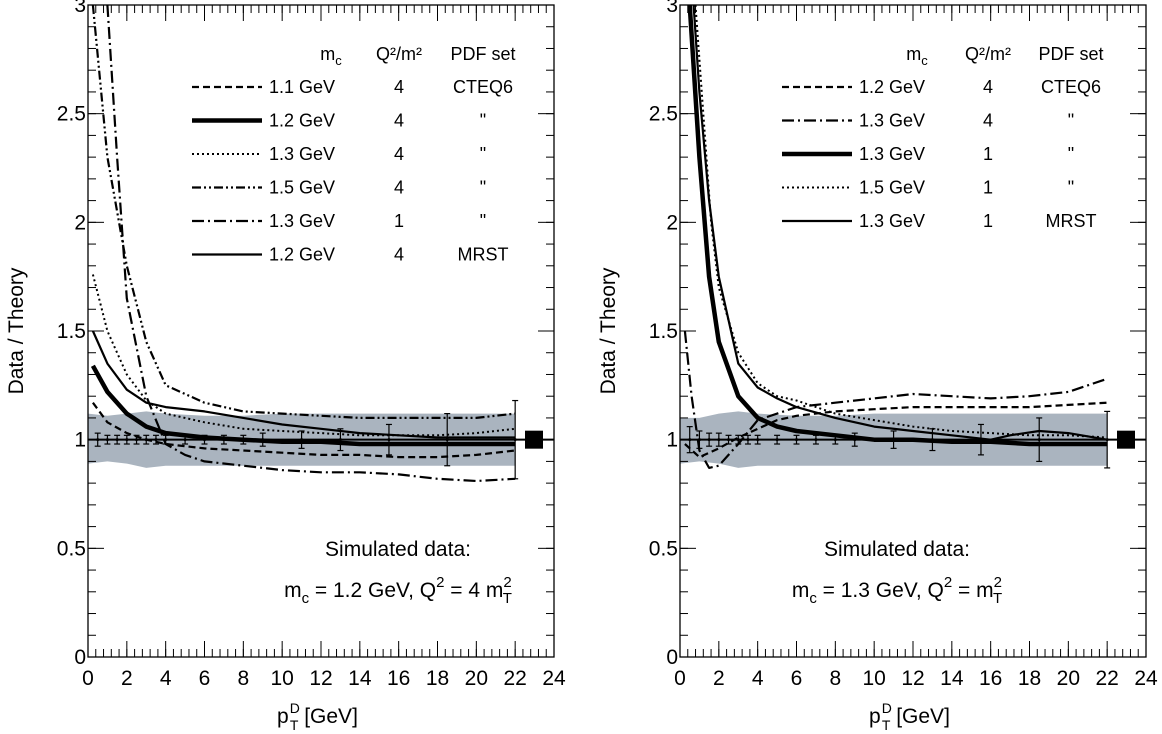  What do you see at coordinates (303, 384) in the screenshot?
I see `series-curve-solid` at bounding box center [303, 384].